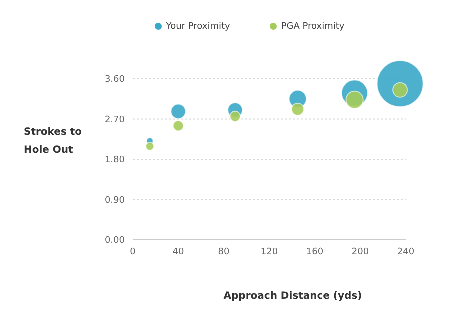 Image resolution: width=471 pixels, height=320 pixels. I want to click on y-tick-label: 0.00, so click(115, 241).